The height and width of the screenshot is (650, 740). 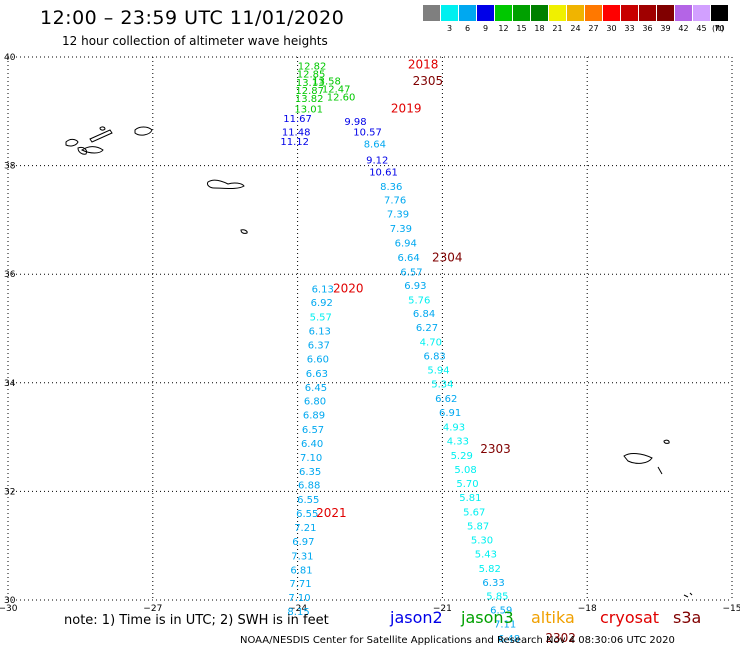 What do you see at coordinates (152, 609) in the screenshot?
I see `x-tick-label: −27` at bounding box center [152, 609].